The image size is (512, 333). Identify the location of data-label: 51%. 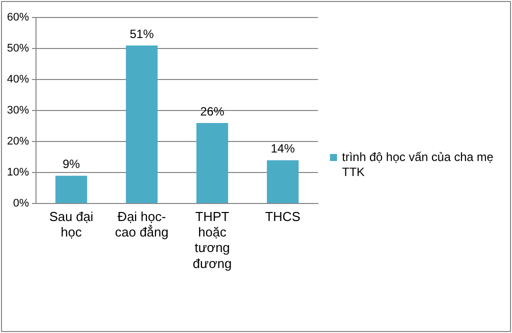
(142, 33).